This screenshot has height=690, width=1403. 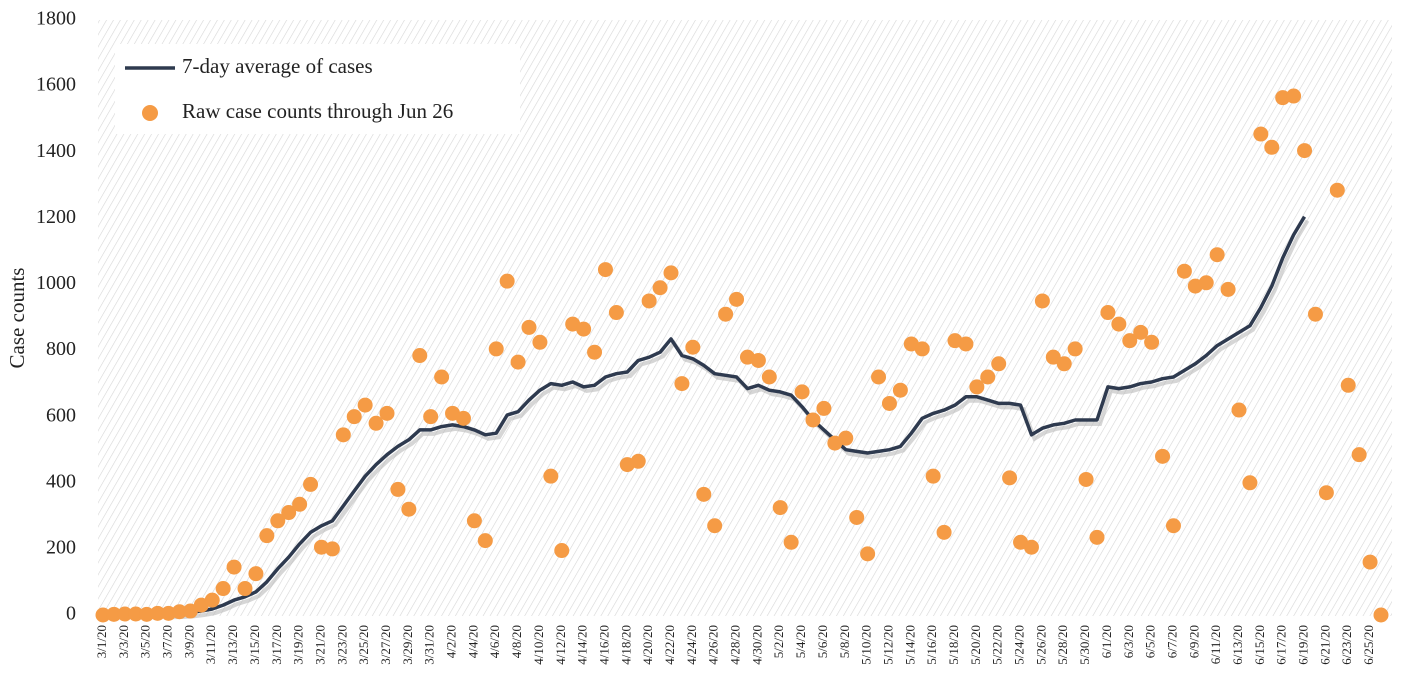 What do you see at coordinates (756, 645) in the screenshot?
I see `x-tick-label: 4/30/20` at bounding box center [756, 645].